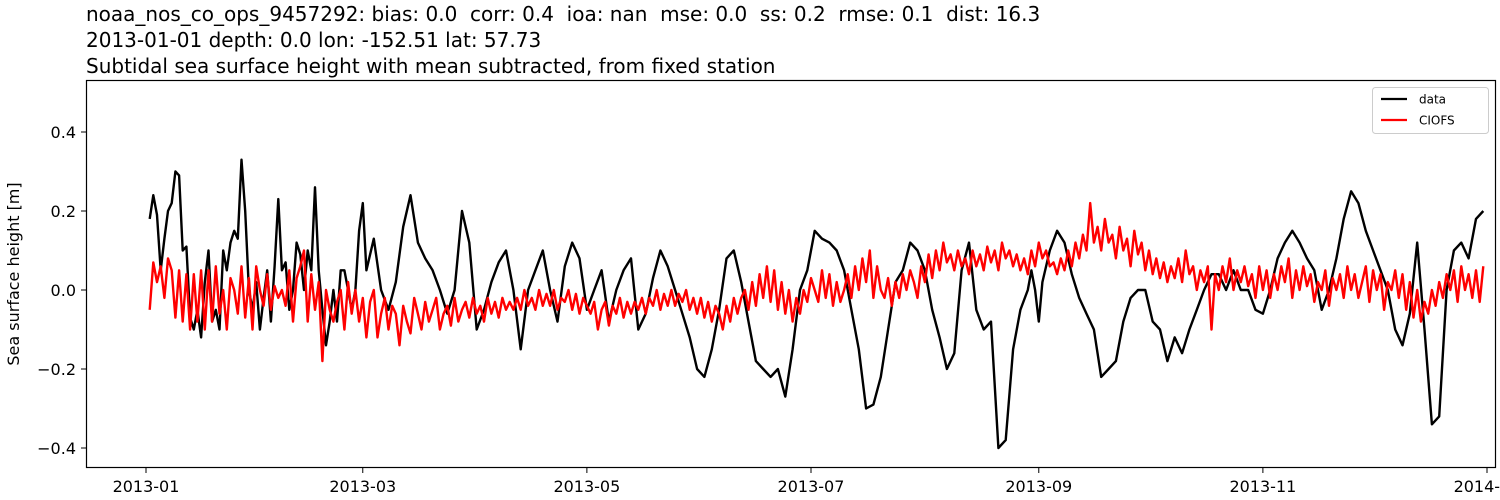 The height and width of the screenshot is (500, 1500). What do you see at coordinates (811, 486) in the screenshot?
I see `x-tick-label: 2013-07` at bounding box center [811, 486].